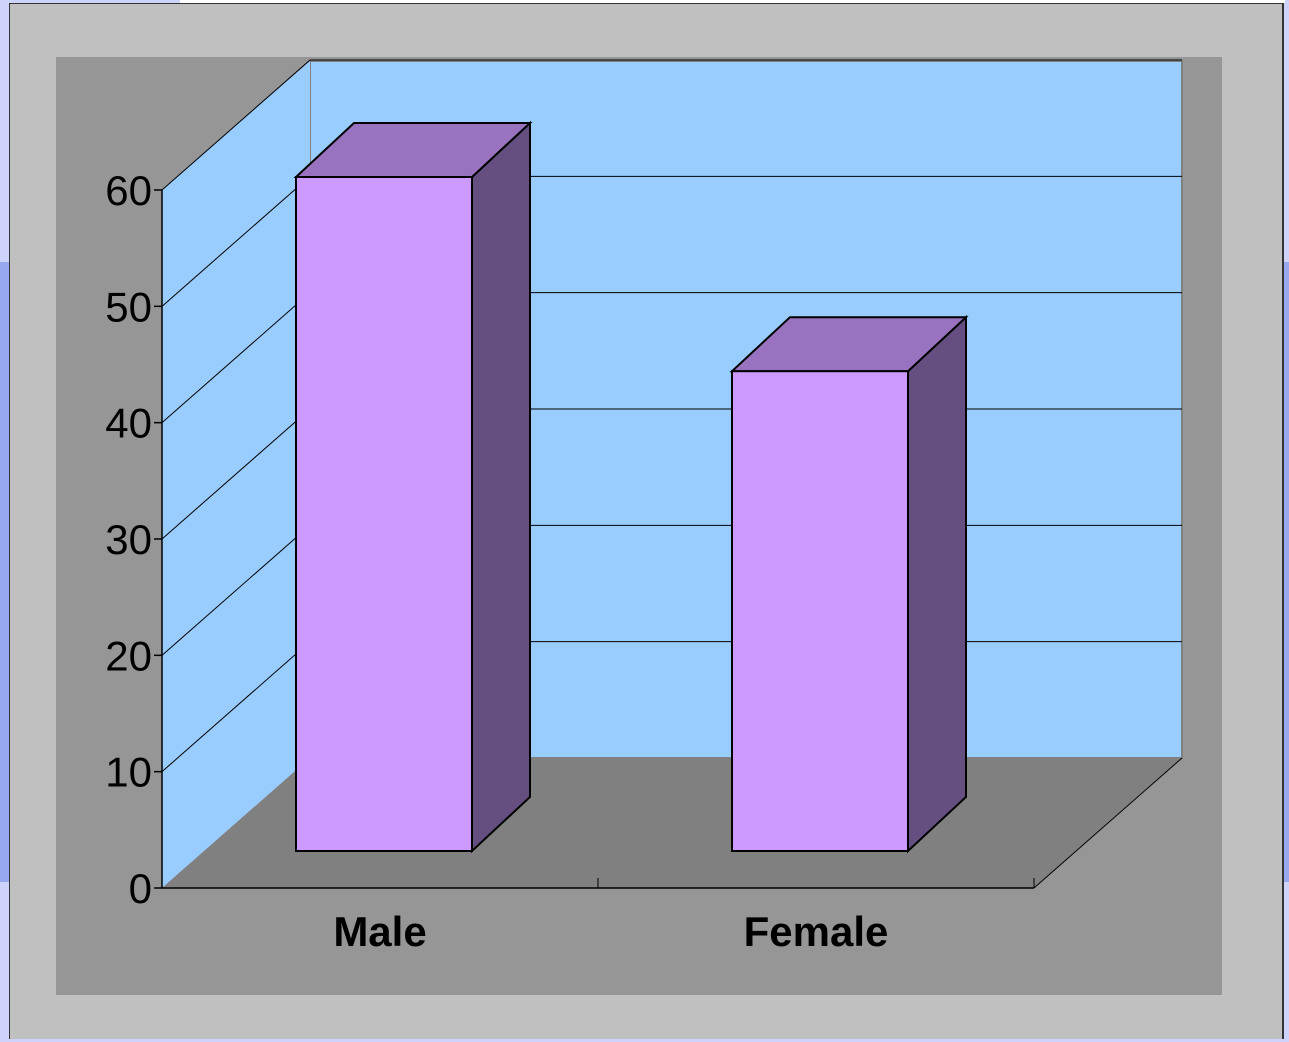 This screenshot has width=1289, height=1042. What do you see at coordinates (128, 772) in the screenshot?
I see `y-tick-label: 10` at bounding box center [128, 772].